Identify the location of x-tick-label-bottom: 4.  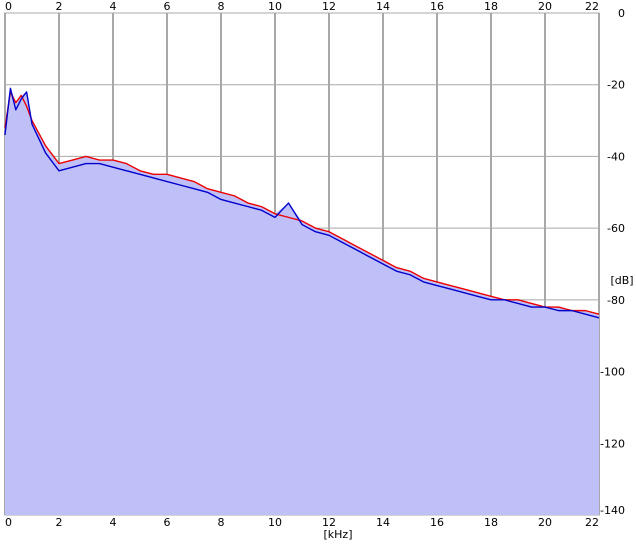
(113, 522).